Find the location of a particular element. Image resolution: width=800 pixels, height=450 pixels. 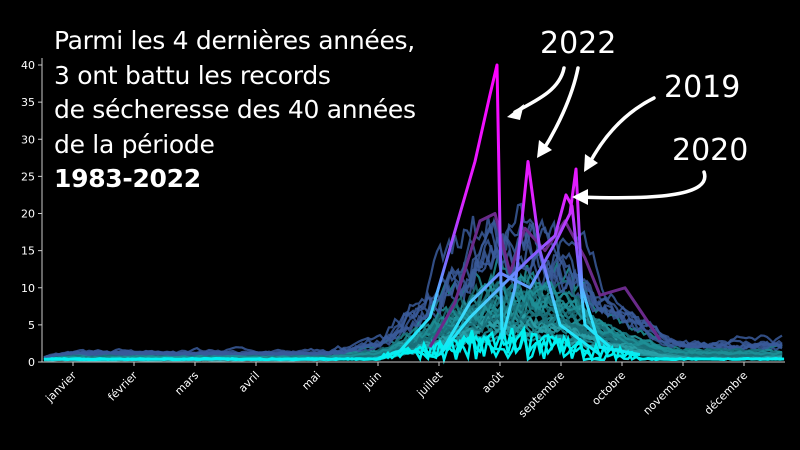

year-series-line is located at coordinates (414, 345).